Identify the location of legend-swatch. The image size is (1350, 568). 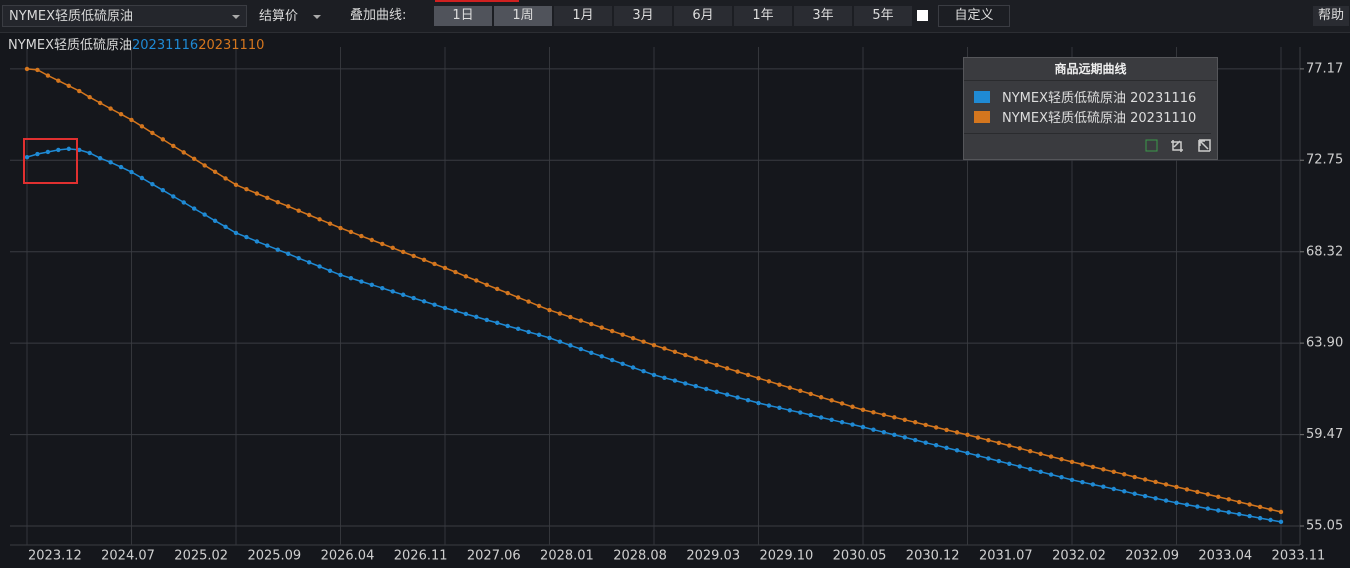
(982, 97).